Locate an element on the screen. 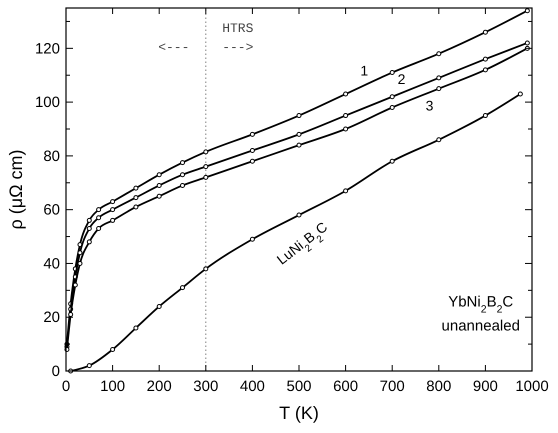 Image resolution: width=558 pixels, height=433 pixels. x-tick-label: 700 is located at coordinates (392, 386).